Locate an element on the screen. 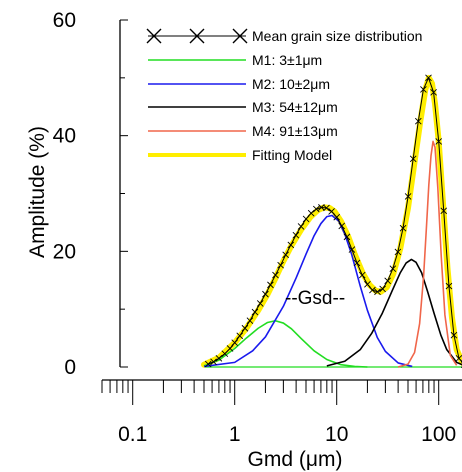 Image resolution: width=462 pixels, height=472 pixels. series-m4 is located at coordinates (427, 254).